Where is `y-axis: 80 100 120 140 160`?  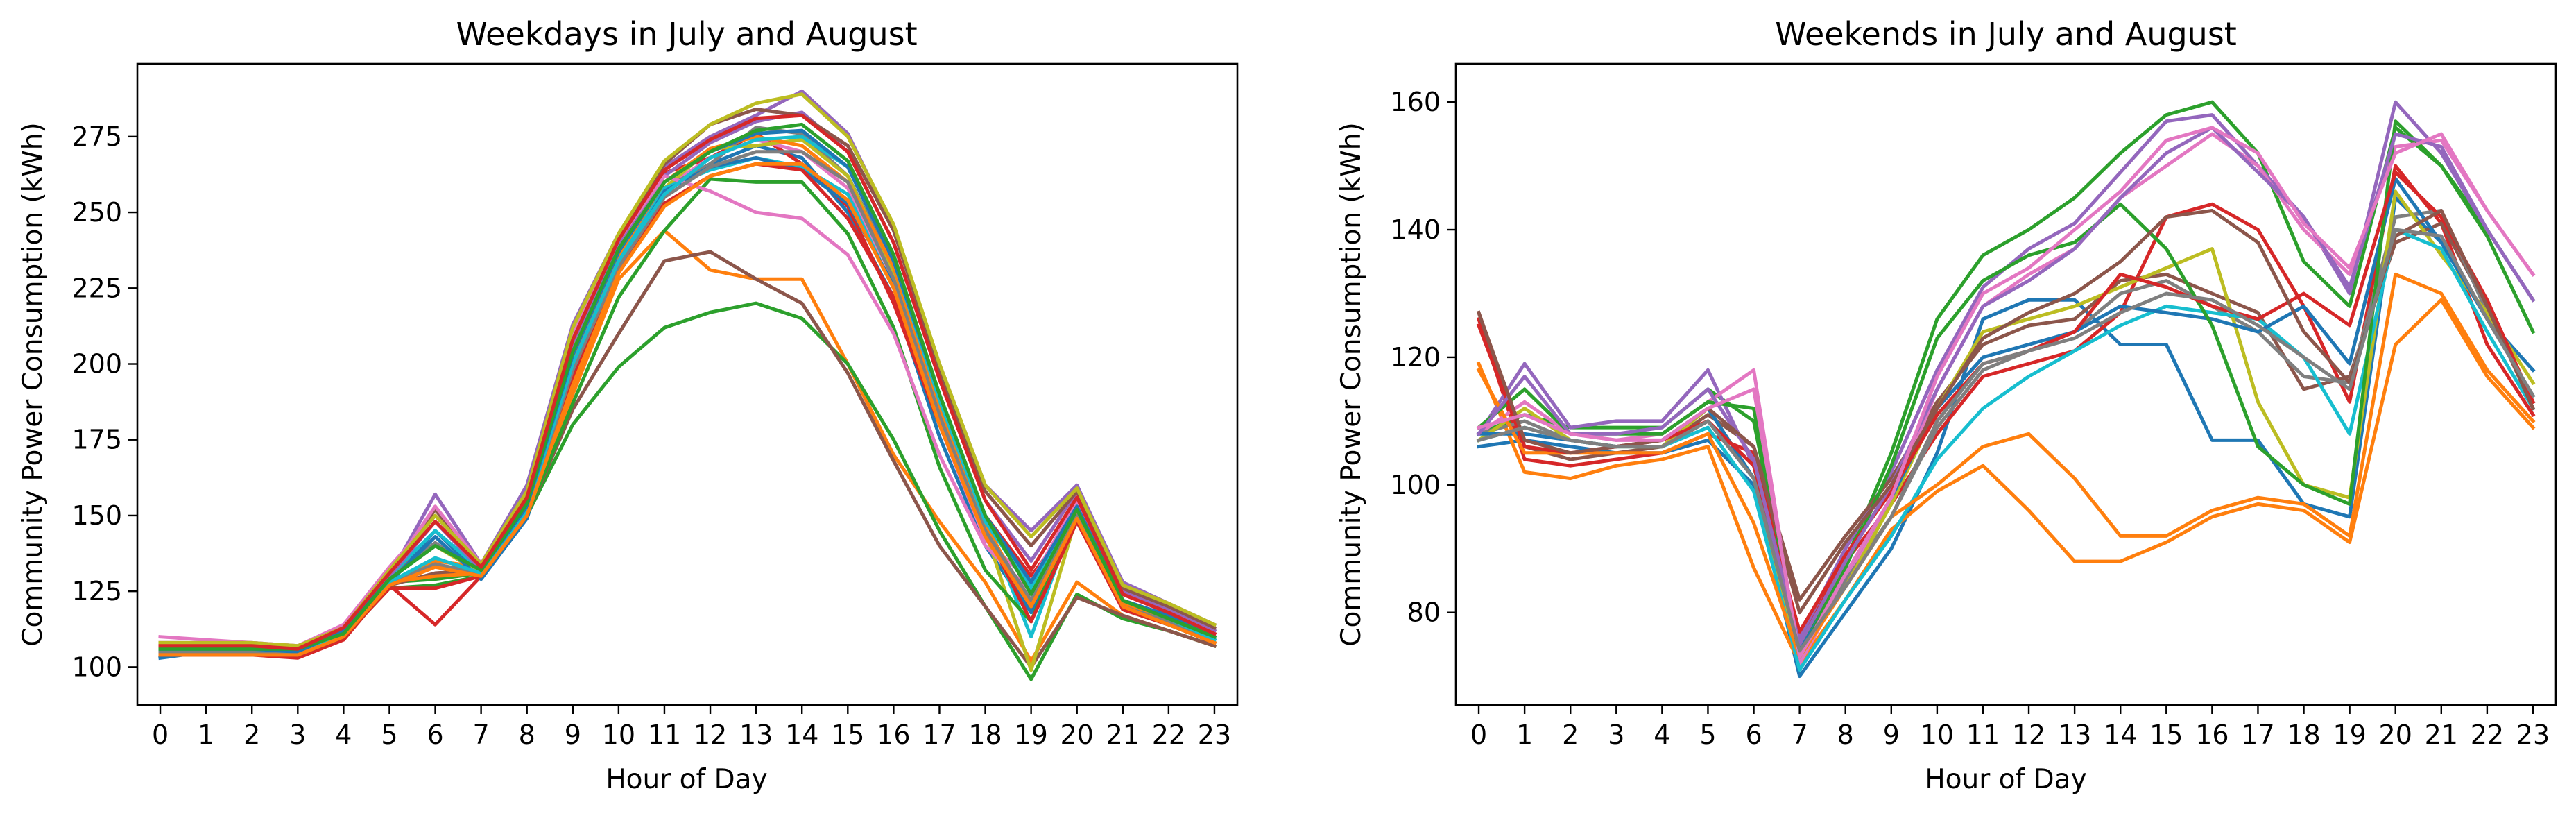
y-axis: 80 100 120 140 160 is located at coordinates (1423, 357).